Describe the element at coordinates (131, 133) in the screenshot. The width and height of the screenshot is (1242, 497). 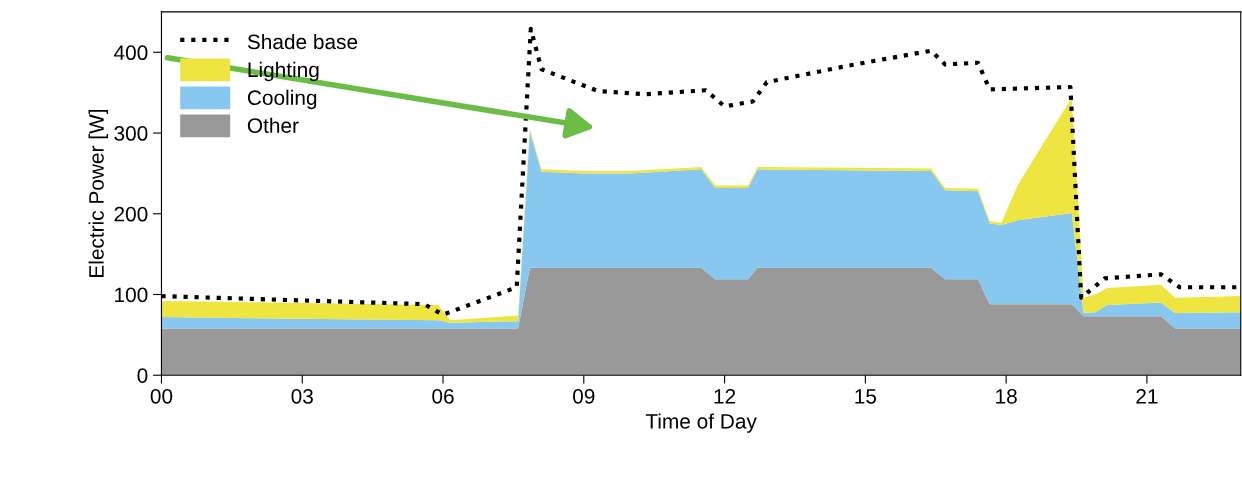
I see `y-tick-label: 300` at that location.